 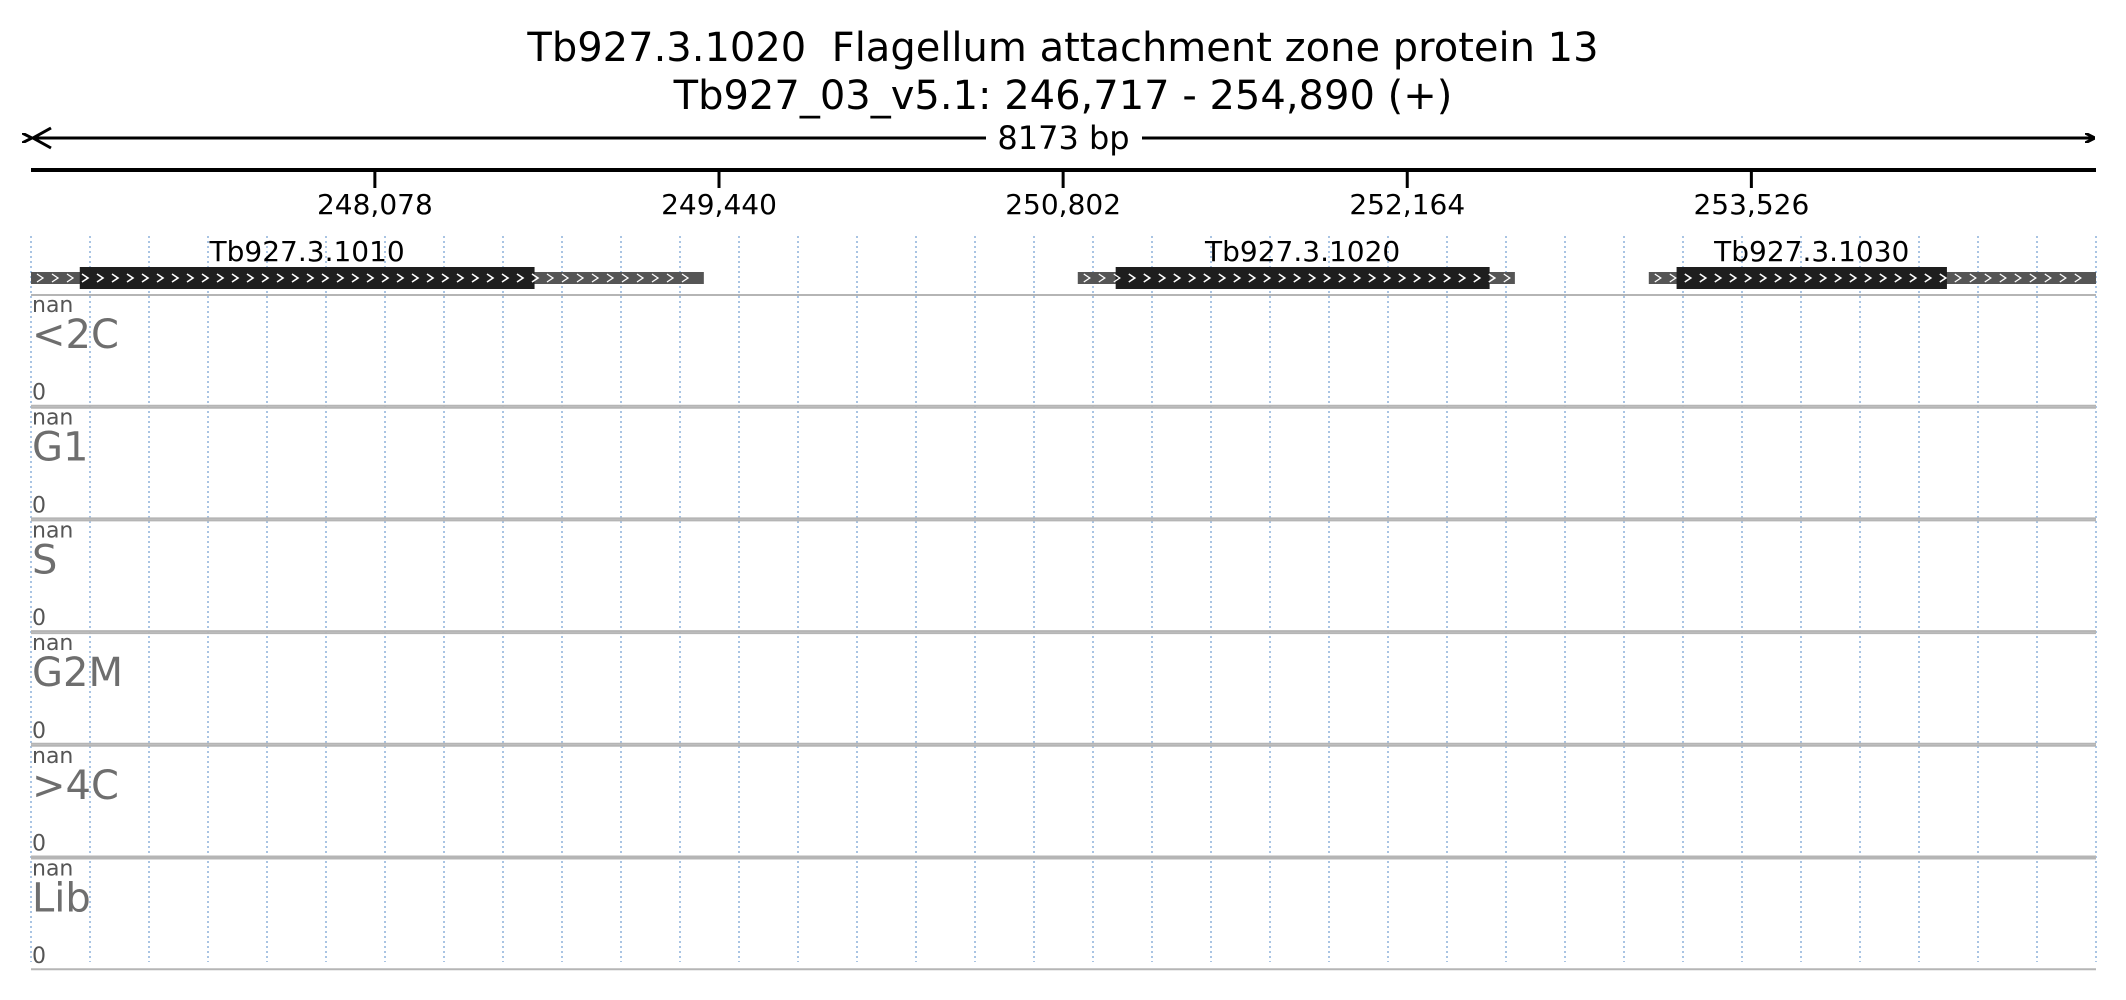 What do you see at coordinates (1063, 96) in the screenshot?
I see `chart-subtitle-coordinates: Tb927_03_v5.1: 246,717 - 254,890 (+)` at bounding box center [1063, 96].